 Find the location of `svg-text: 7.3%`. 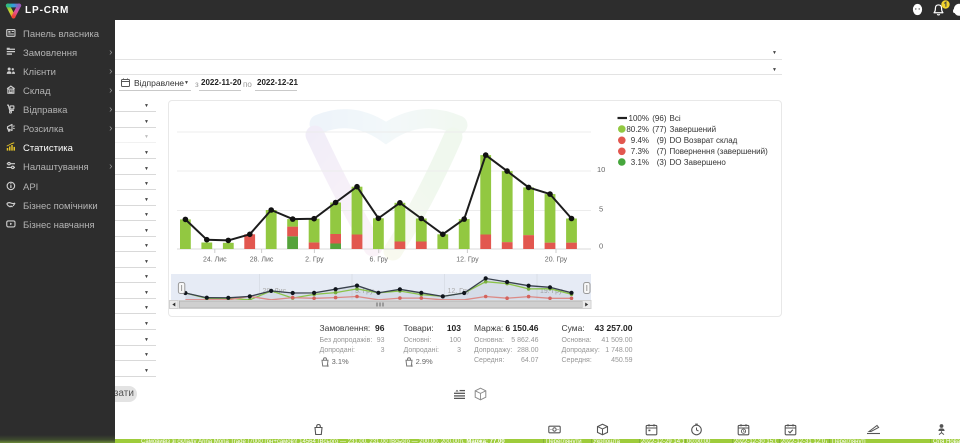

svg-text: 7.3% is located at coordinates (640, 151).